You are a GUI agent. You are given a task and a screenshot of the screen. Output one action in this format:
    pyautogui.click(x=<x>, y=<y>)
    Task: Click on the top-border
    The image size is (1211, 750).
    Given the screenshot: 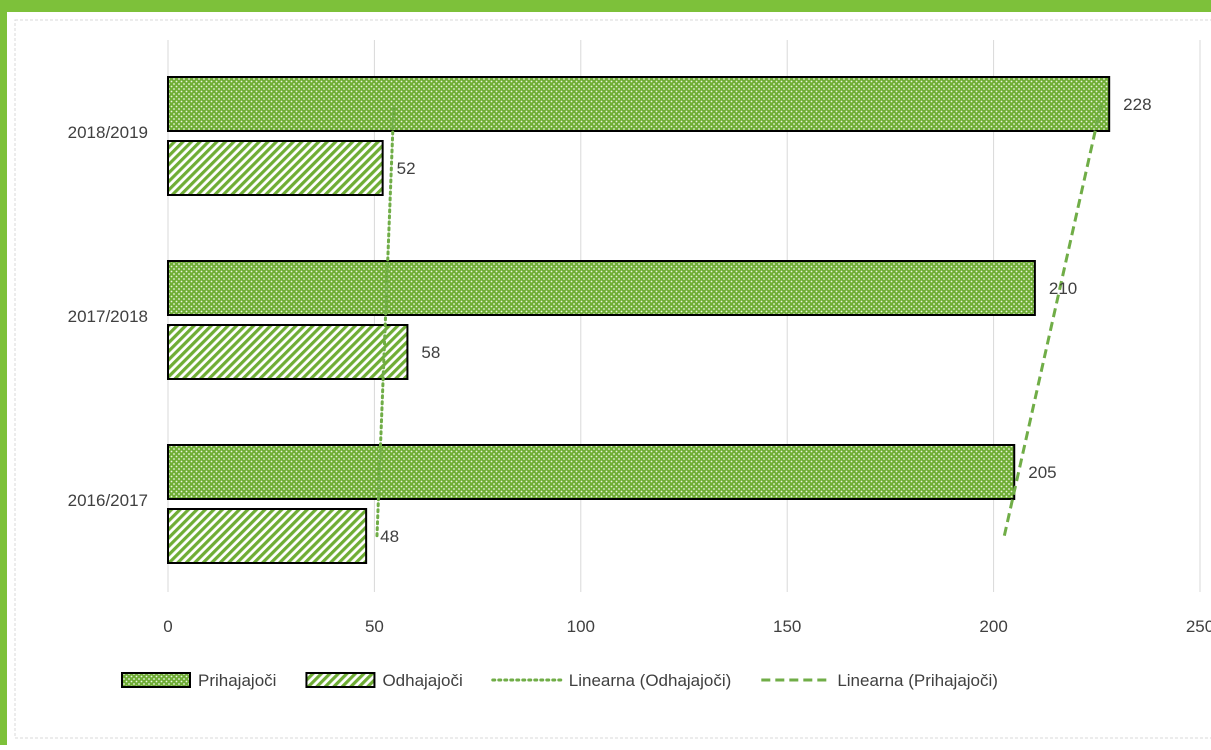 What is the action you would take?
    pyautogui.click(x=605, y=6)
    